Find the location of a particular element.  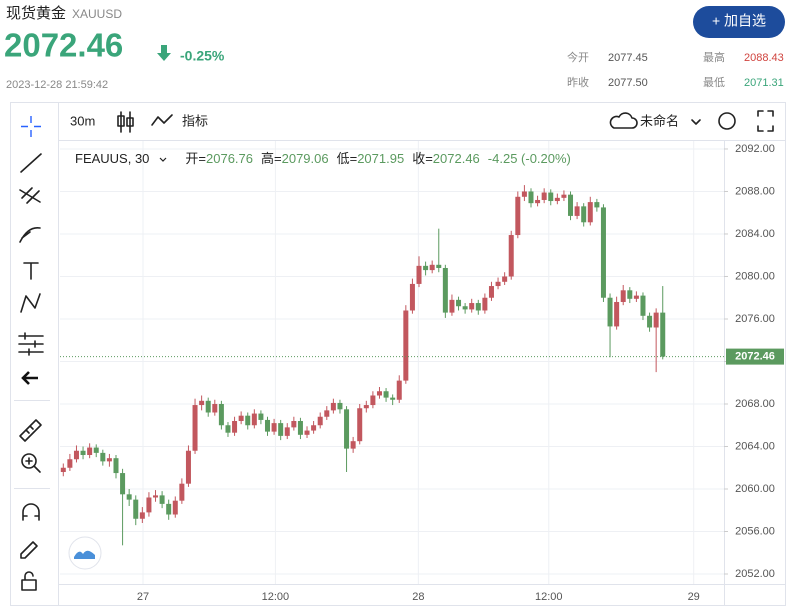

line-tool is located at coordinates (31, 163).